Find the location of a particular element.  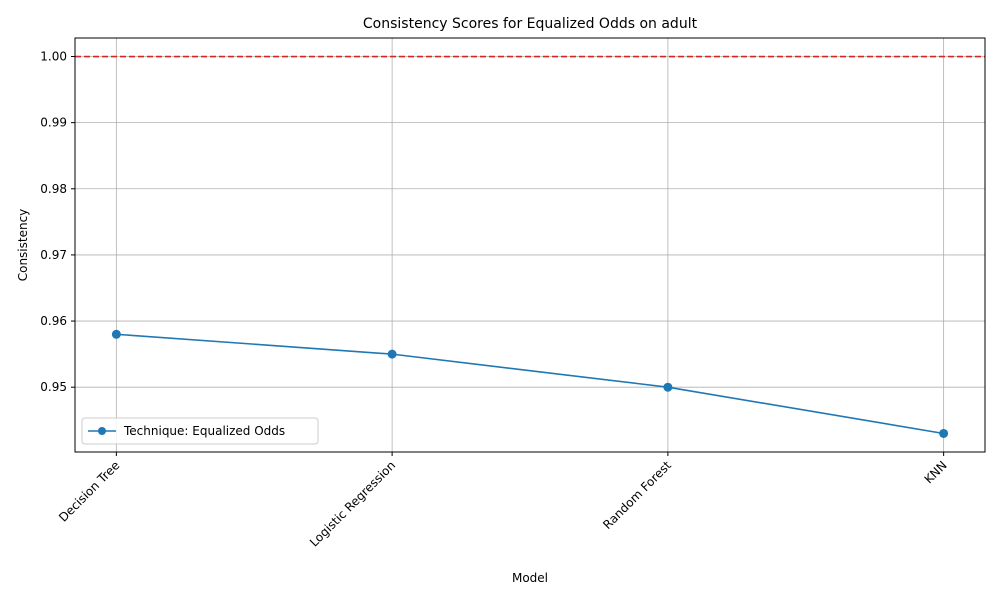

series-line is located at coordinates (530, 384).